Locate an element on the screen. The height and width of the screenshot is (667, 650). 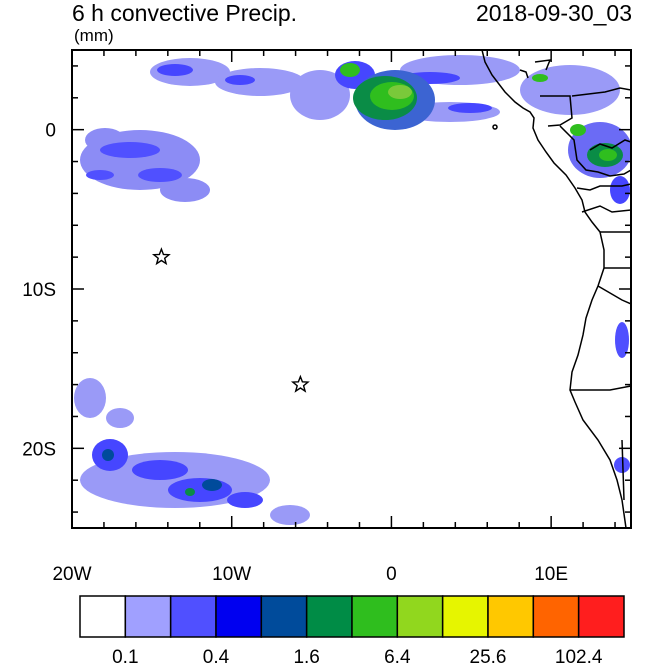
x-tick-label: 20W is located at coordinates (71, 574).